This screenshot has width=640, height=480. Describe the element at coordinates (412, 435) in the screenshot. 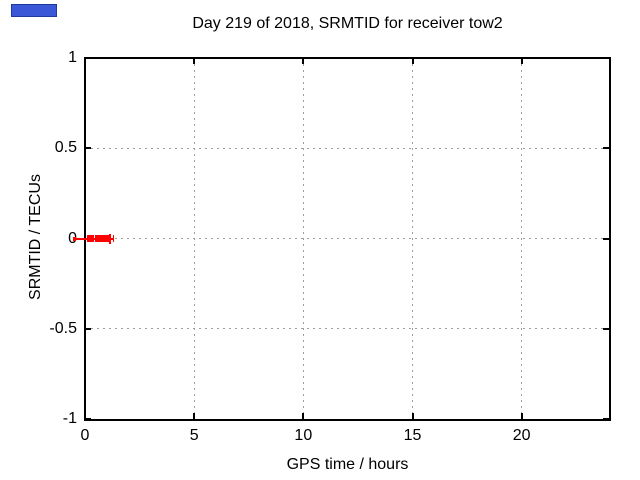

I see `x-tick-label: 15` at that location.